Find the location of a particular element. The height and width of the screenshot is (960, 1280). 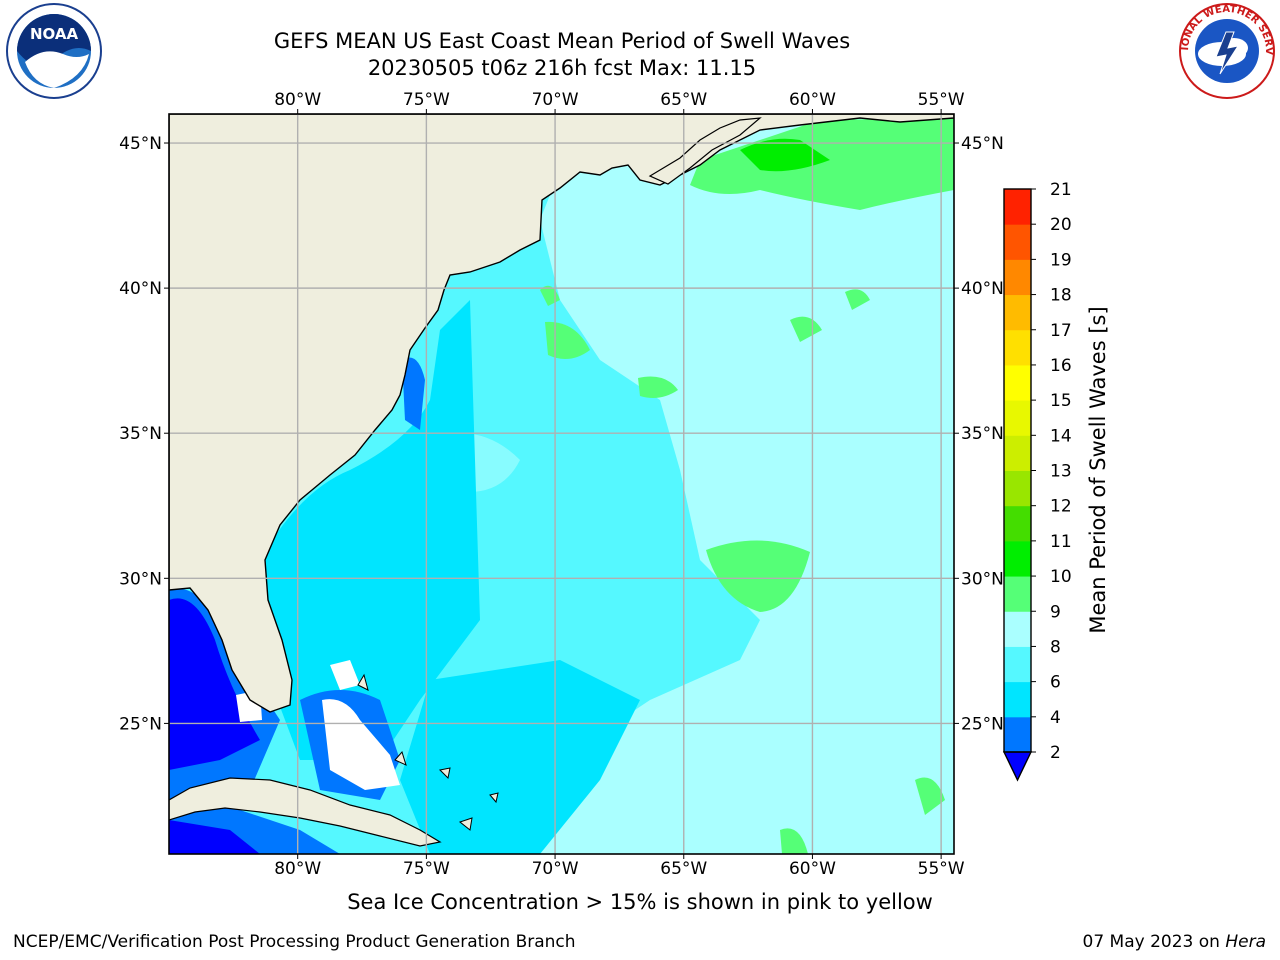

lon-label-top-1: 75°W is located at coordinates (426, 100).